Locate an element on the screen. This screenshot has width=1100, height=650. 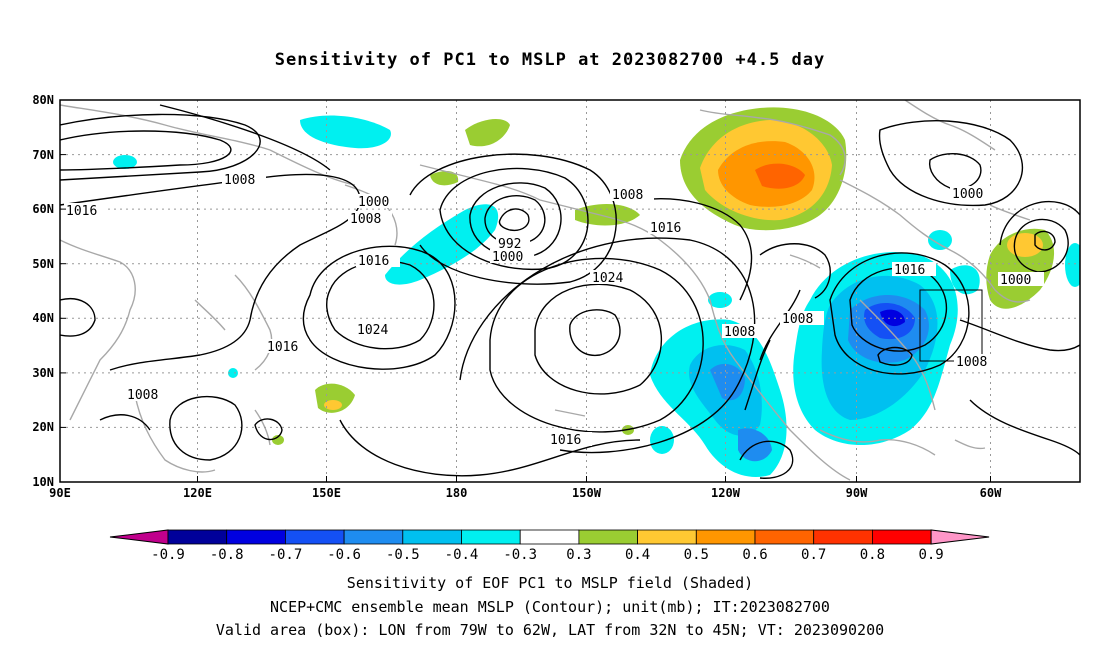
colorbar-label: 0.3 is located at coordinates (578, 555).